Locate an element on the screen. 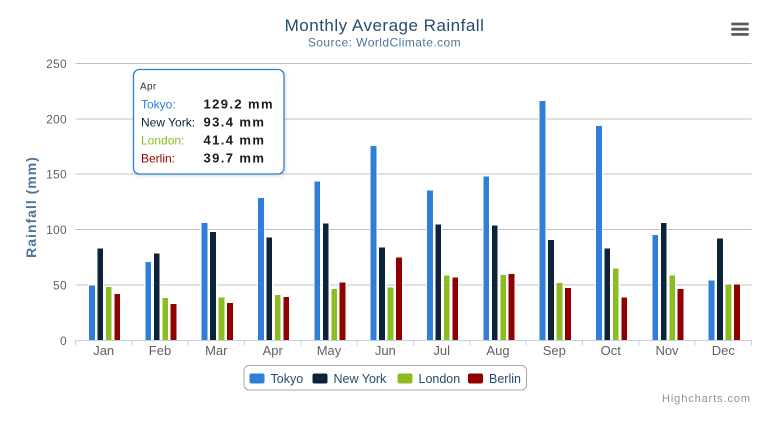 This screenshot has width=769, height=421. svg-text: 50 is located at coordinates (60, 286).